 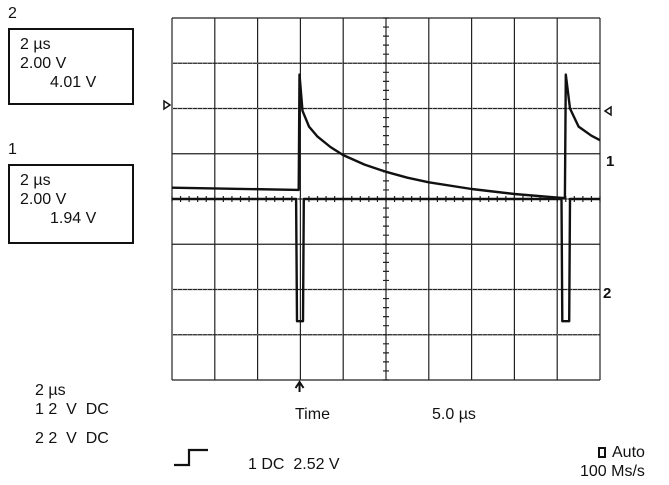 What do you see at coordinates (454, 414) in the screenshot?
I see `time-value: 5.0 µs` at bounding box center [454, 414].